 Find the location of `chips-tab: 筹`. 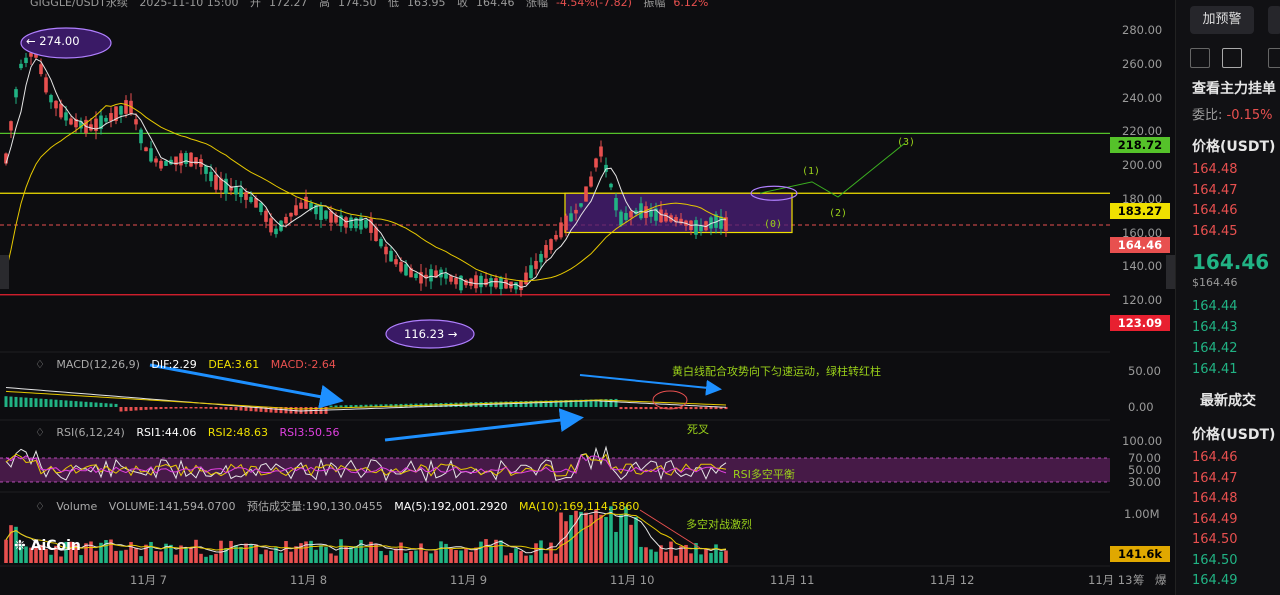

chips-tab: 筹 is located at coordinates (1139, 580).